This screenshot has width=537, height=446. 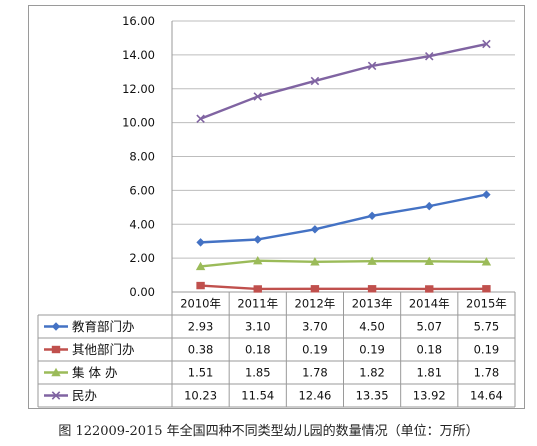 What do you see at coordinates (486, 396) in the screenshot?
I see `data-label: 14.64` at bounding box center [486, 396].